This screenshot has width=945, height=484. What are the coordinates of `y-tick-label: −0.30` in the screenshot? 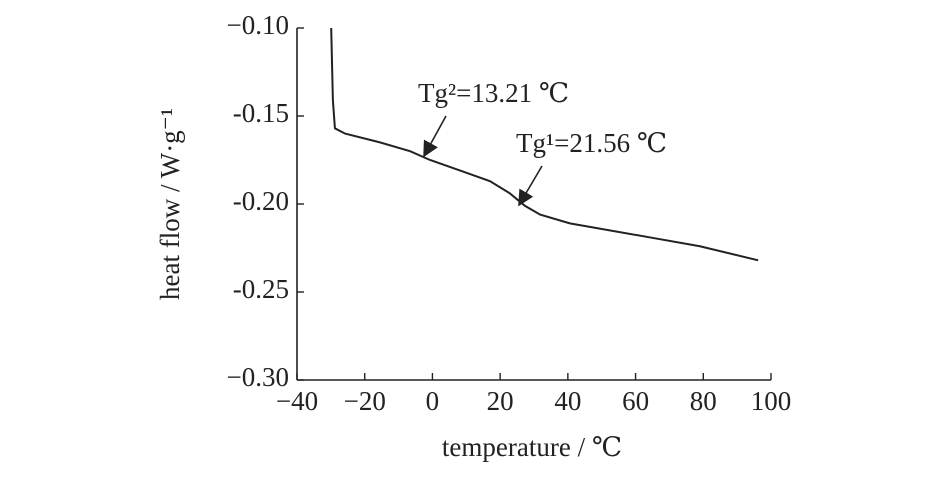 It's located at (258, 377).